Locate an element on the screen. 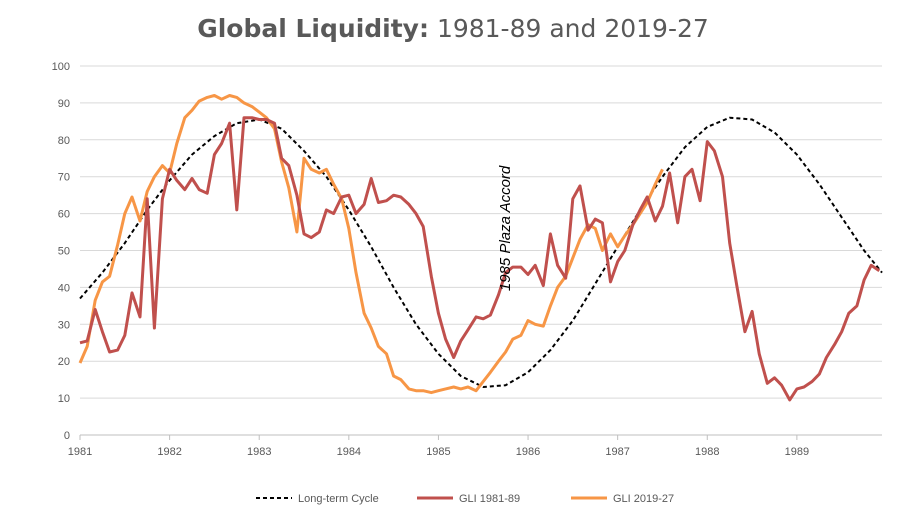 The width and height of the screenshot is (906, 522). x-tick-label: 1987 is located at coordinates (617, 452).